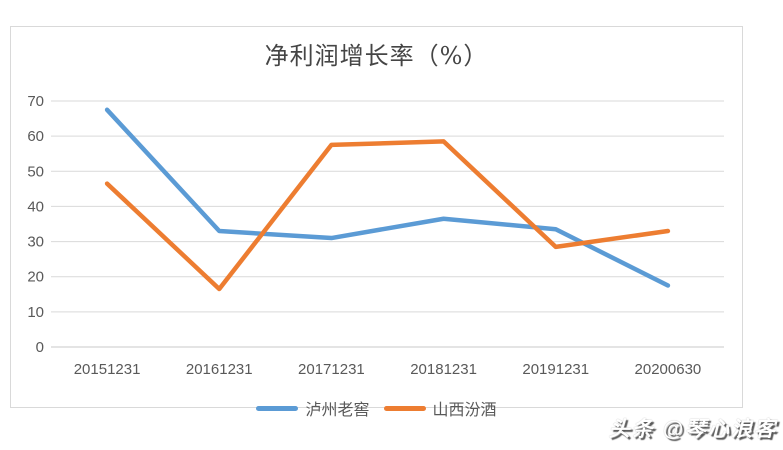 This screenshot has width=783, height=450. Describe the element at coordinates (337, 410) in the screenshot. I see `legend-label: 泸州老窖` at that location.